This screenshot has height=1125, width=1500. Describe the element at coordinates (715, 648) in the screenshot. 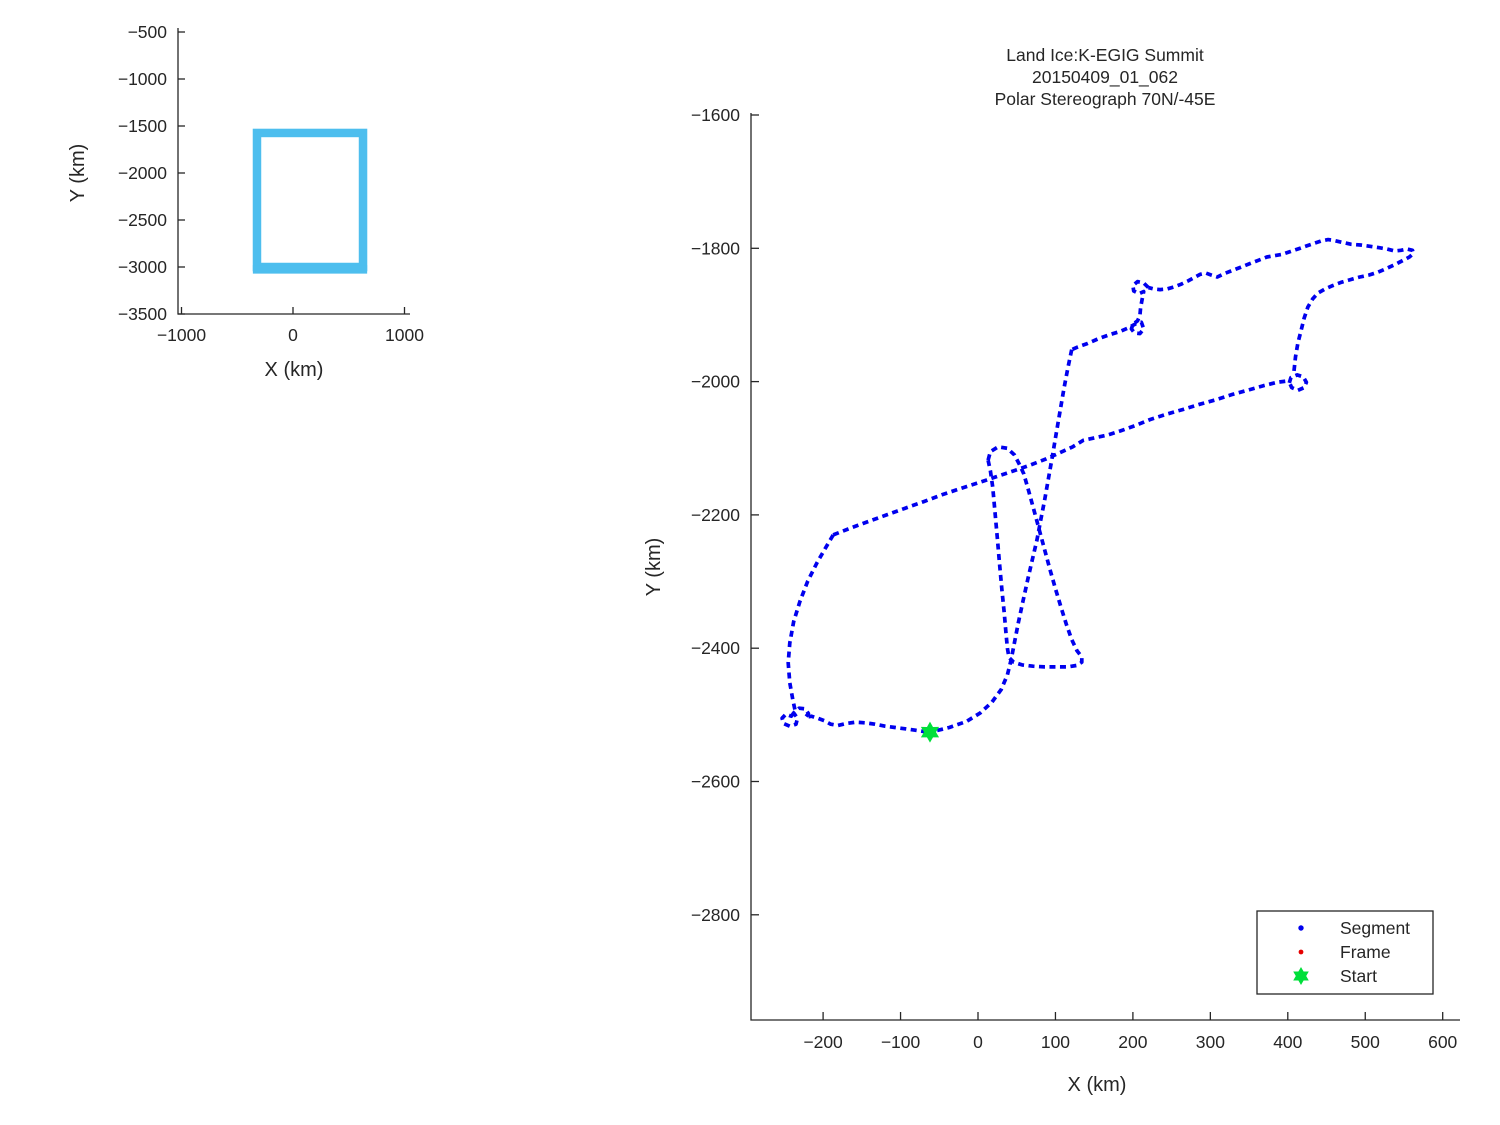

I see `main-y-tick-label: −2400` at that location.